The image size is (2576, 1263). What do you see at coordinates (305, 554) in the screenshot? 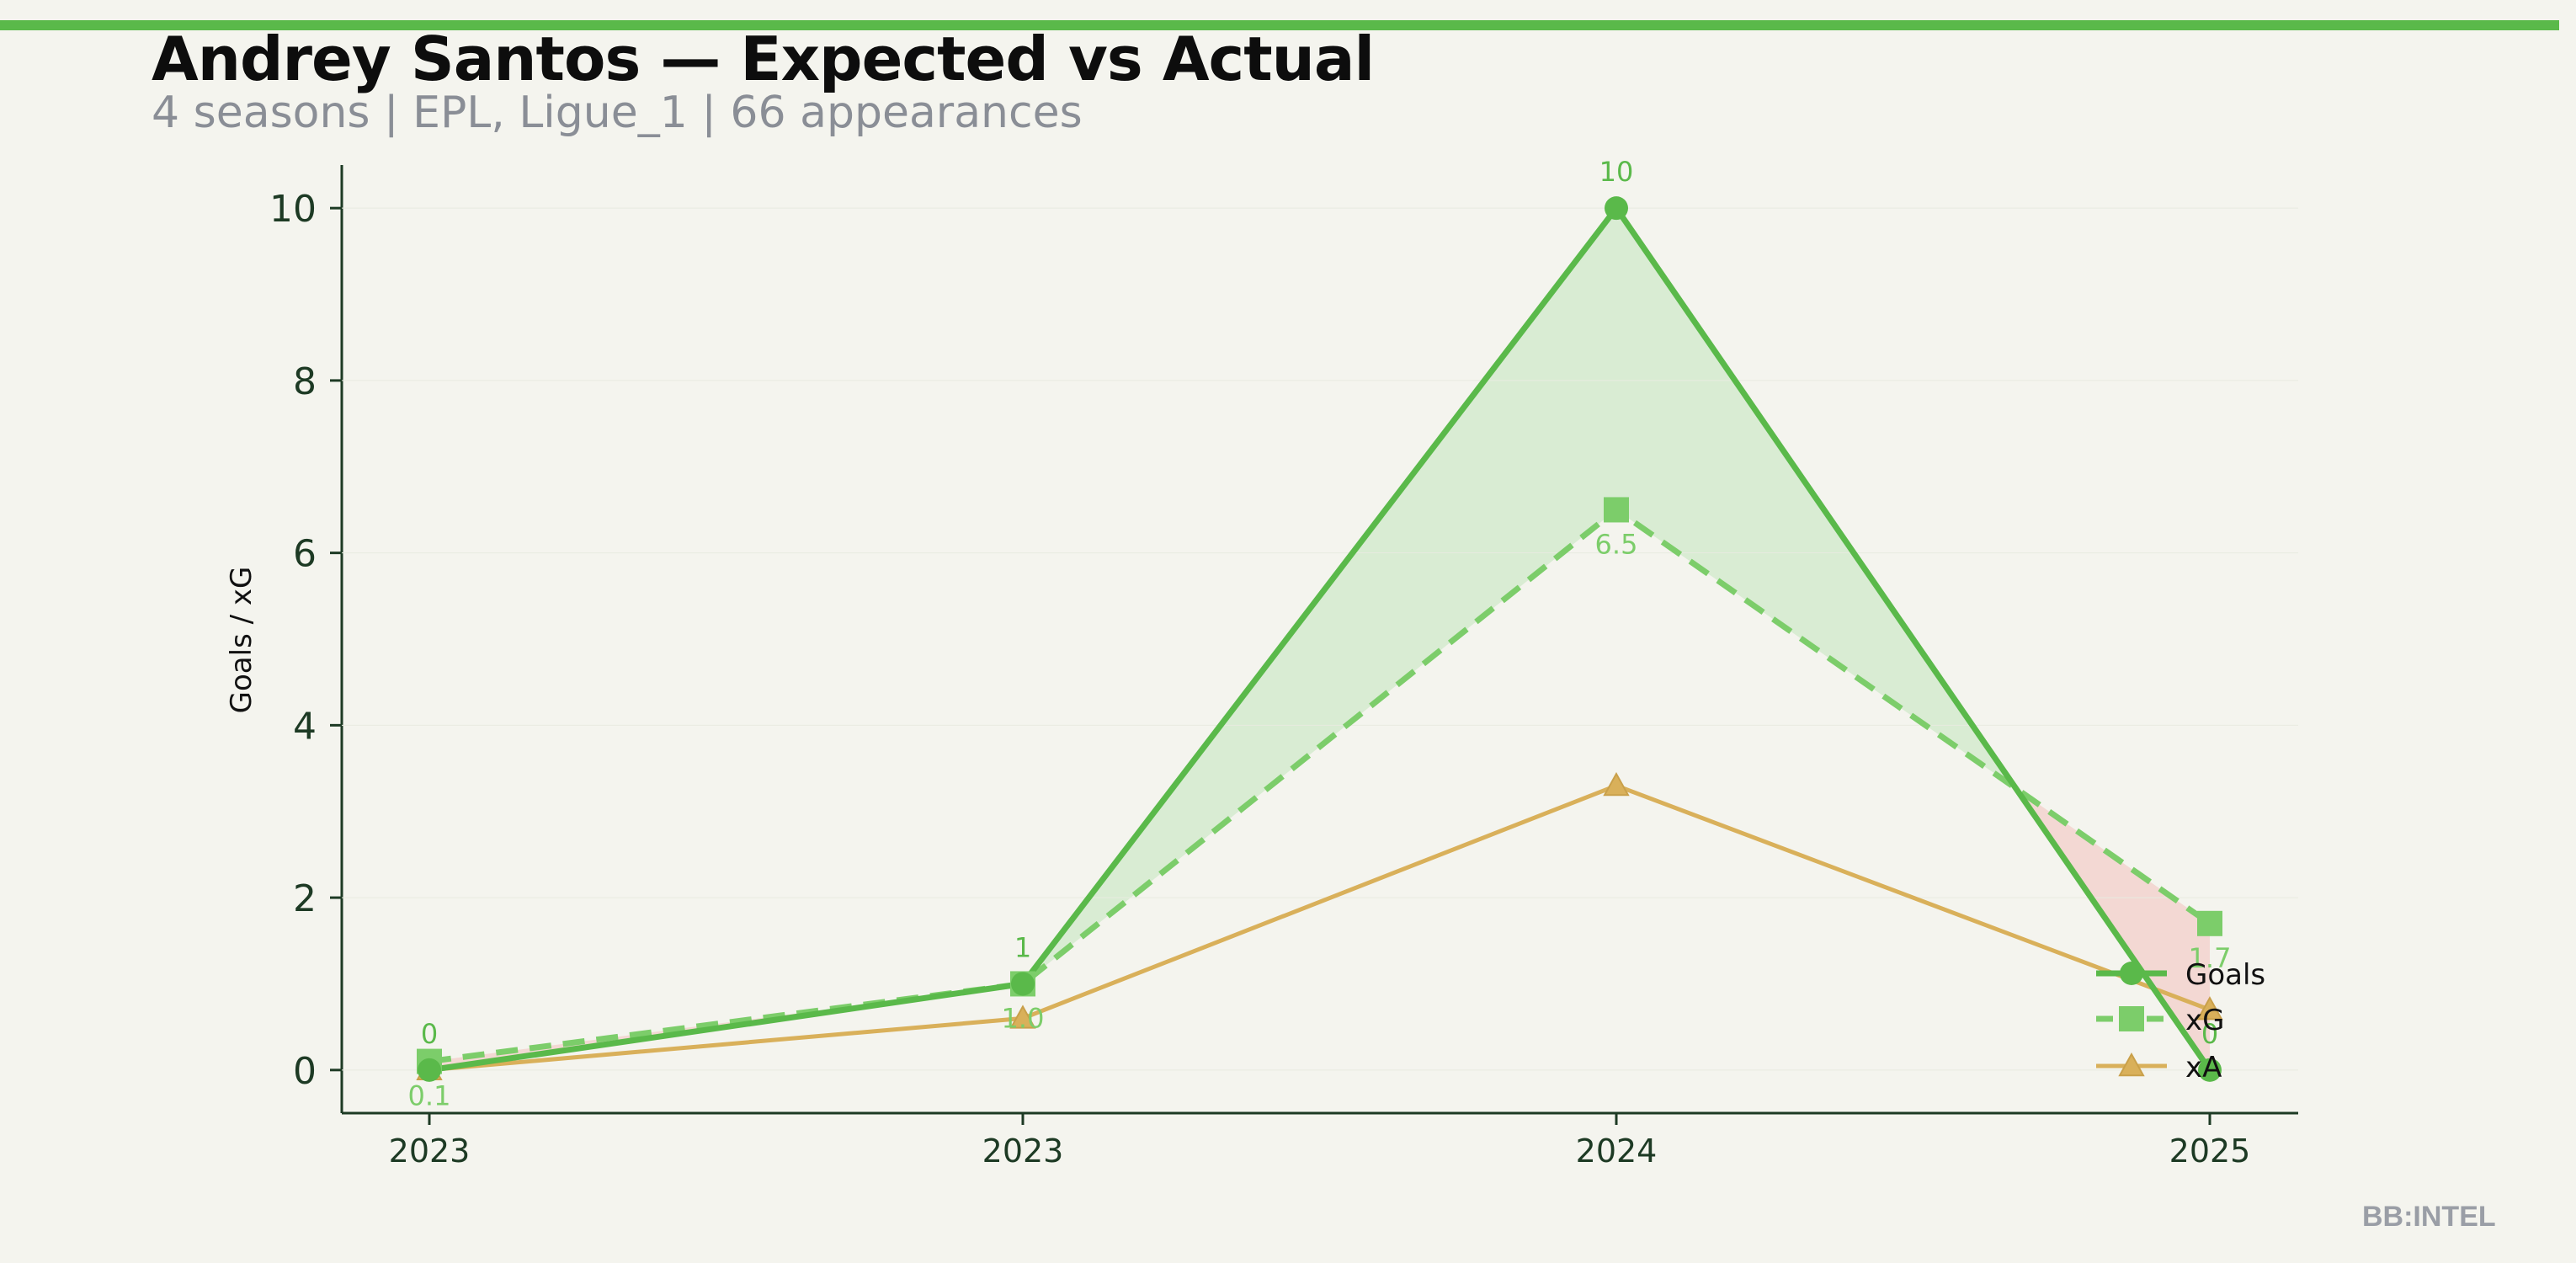
I see `y-tick-label: 6` at bounding box center [305, 554].